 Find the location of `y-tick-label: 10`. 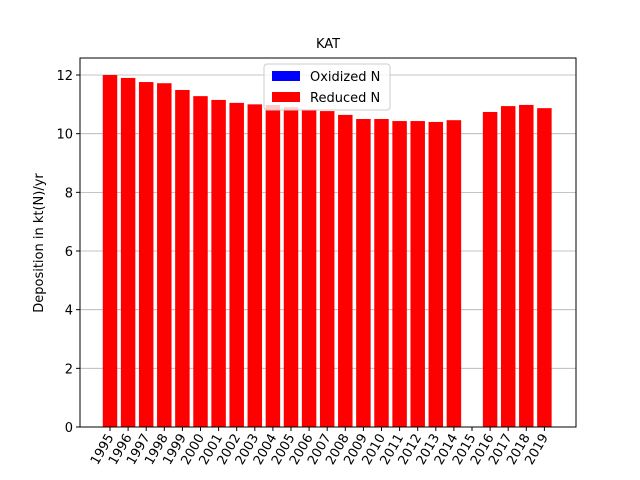

y-tick-label: 10 is located at coordinates (64, 135).